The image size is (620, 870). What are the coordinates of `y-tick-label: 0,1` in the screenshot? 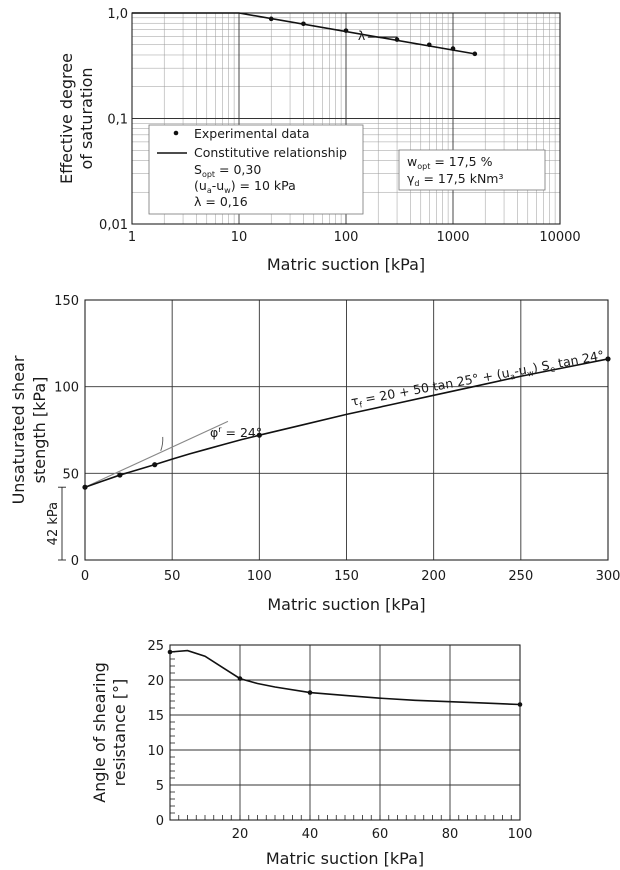 It's located at (117, 120).